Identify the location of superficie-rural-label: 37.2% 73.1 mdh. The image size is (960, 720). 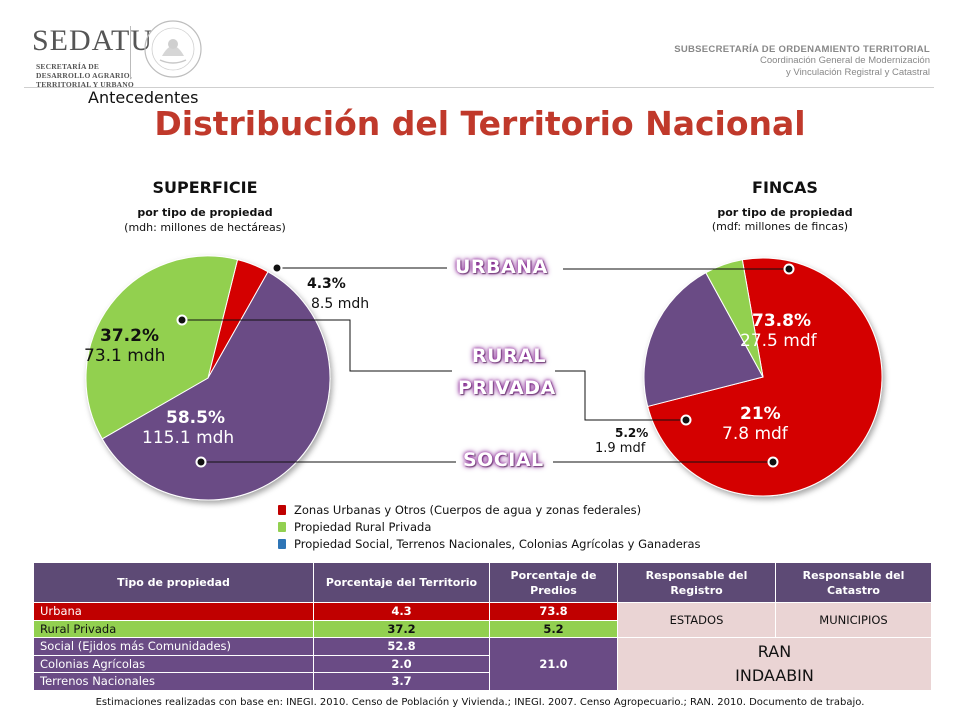
(124, 346).